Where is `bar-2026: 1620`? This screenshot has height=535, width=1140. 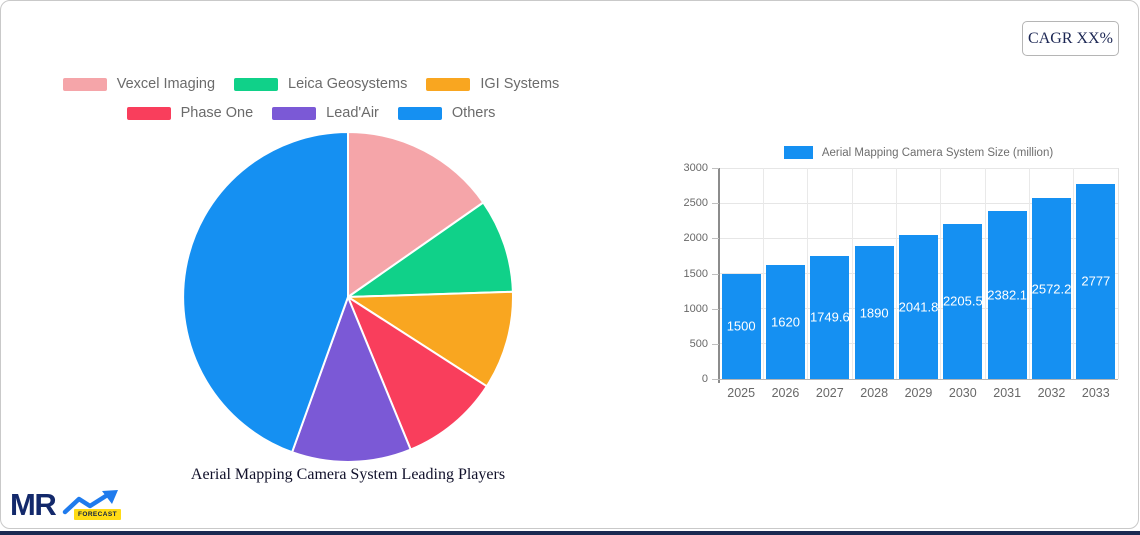 bar-2026: 1620 is located at coordinates (785, 322).